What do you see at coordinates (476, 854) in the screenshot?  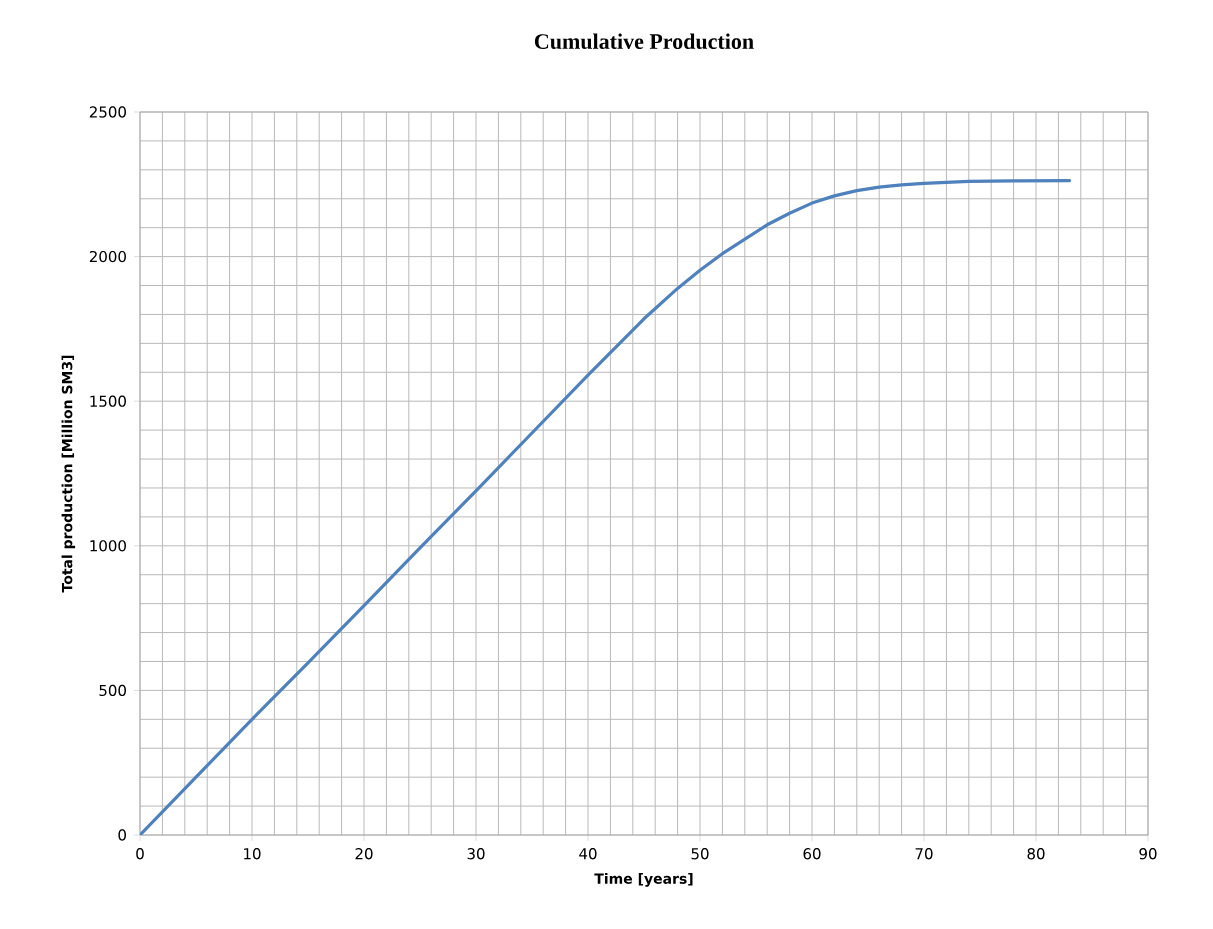 I see `x-tick-label: 30` at bounding box center [476, 854].